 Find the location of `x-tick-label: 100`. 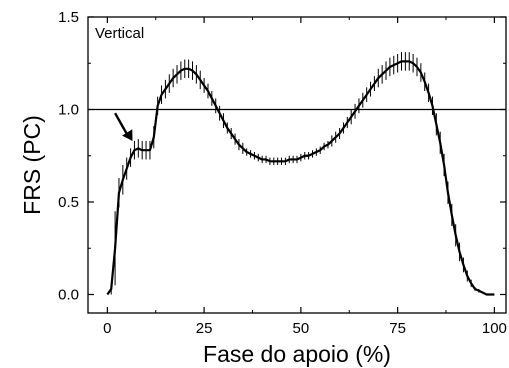

x-tick-label: 100 is located at coordinates (494, 328).